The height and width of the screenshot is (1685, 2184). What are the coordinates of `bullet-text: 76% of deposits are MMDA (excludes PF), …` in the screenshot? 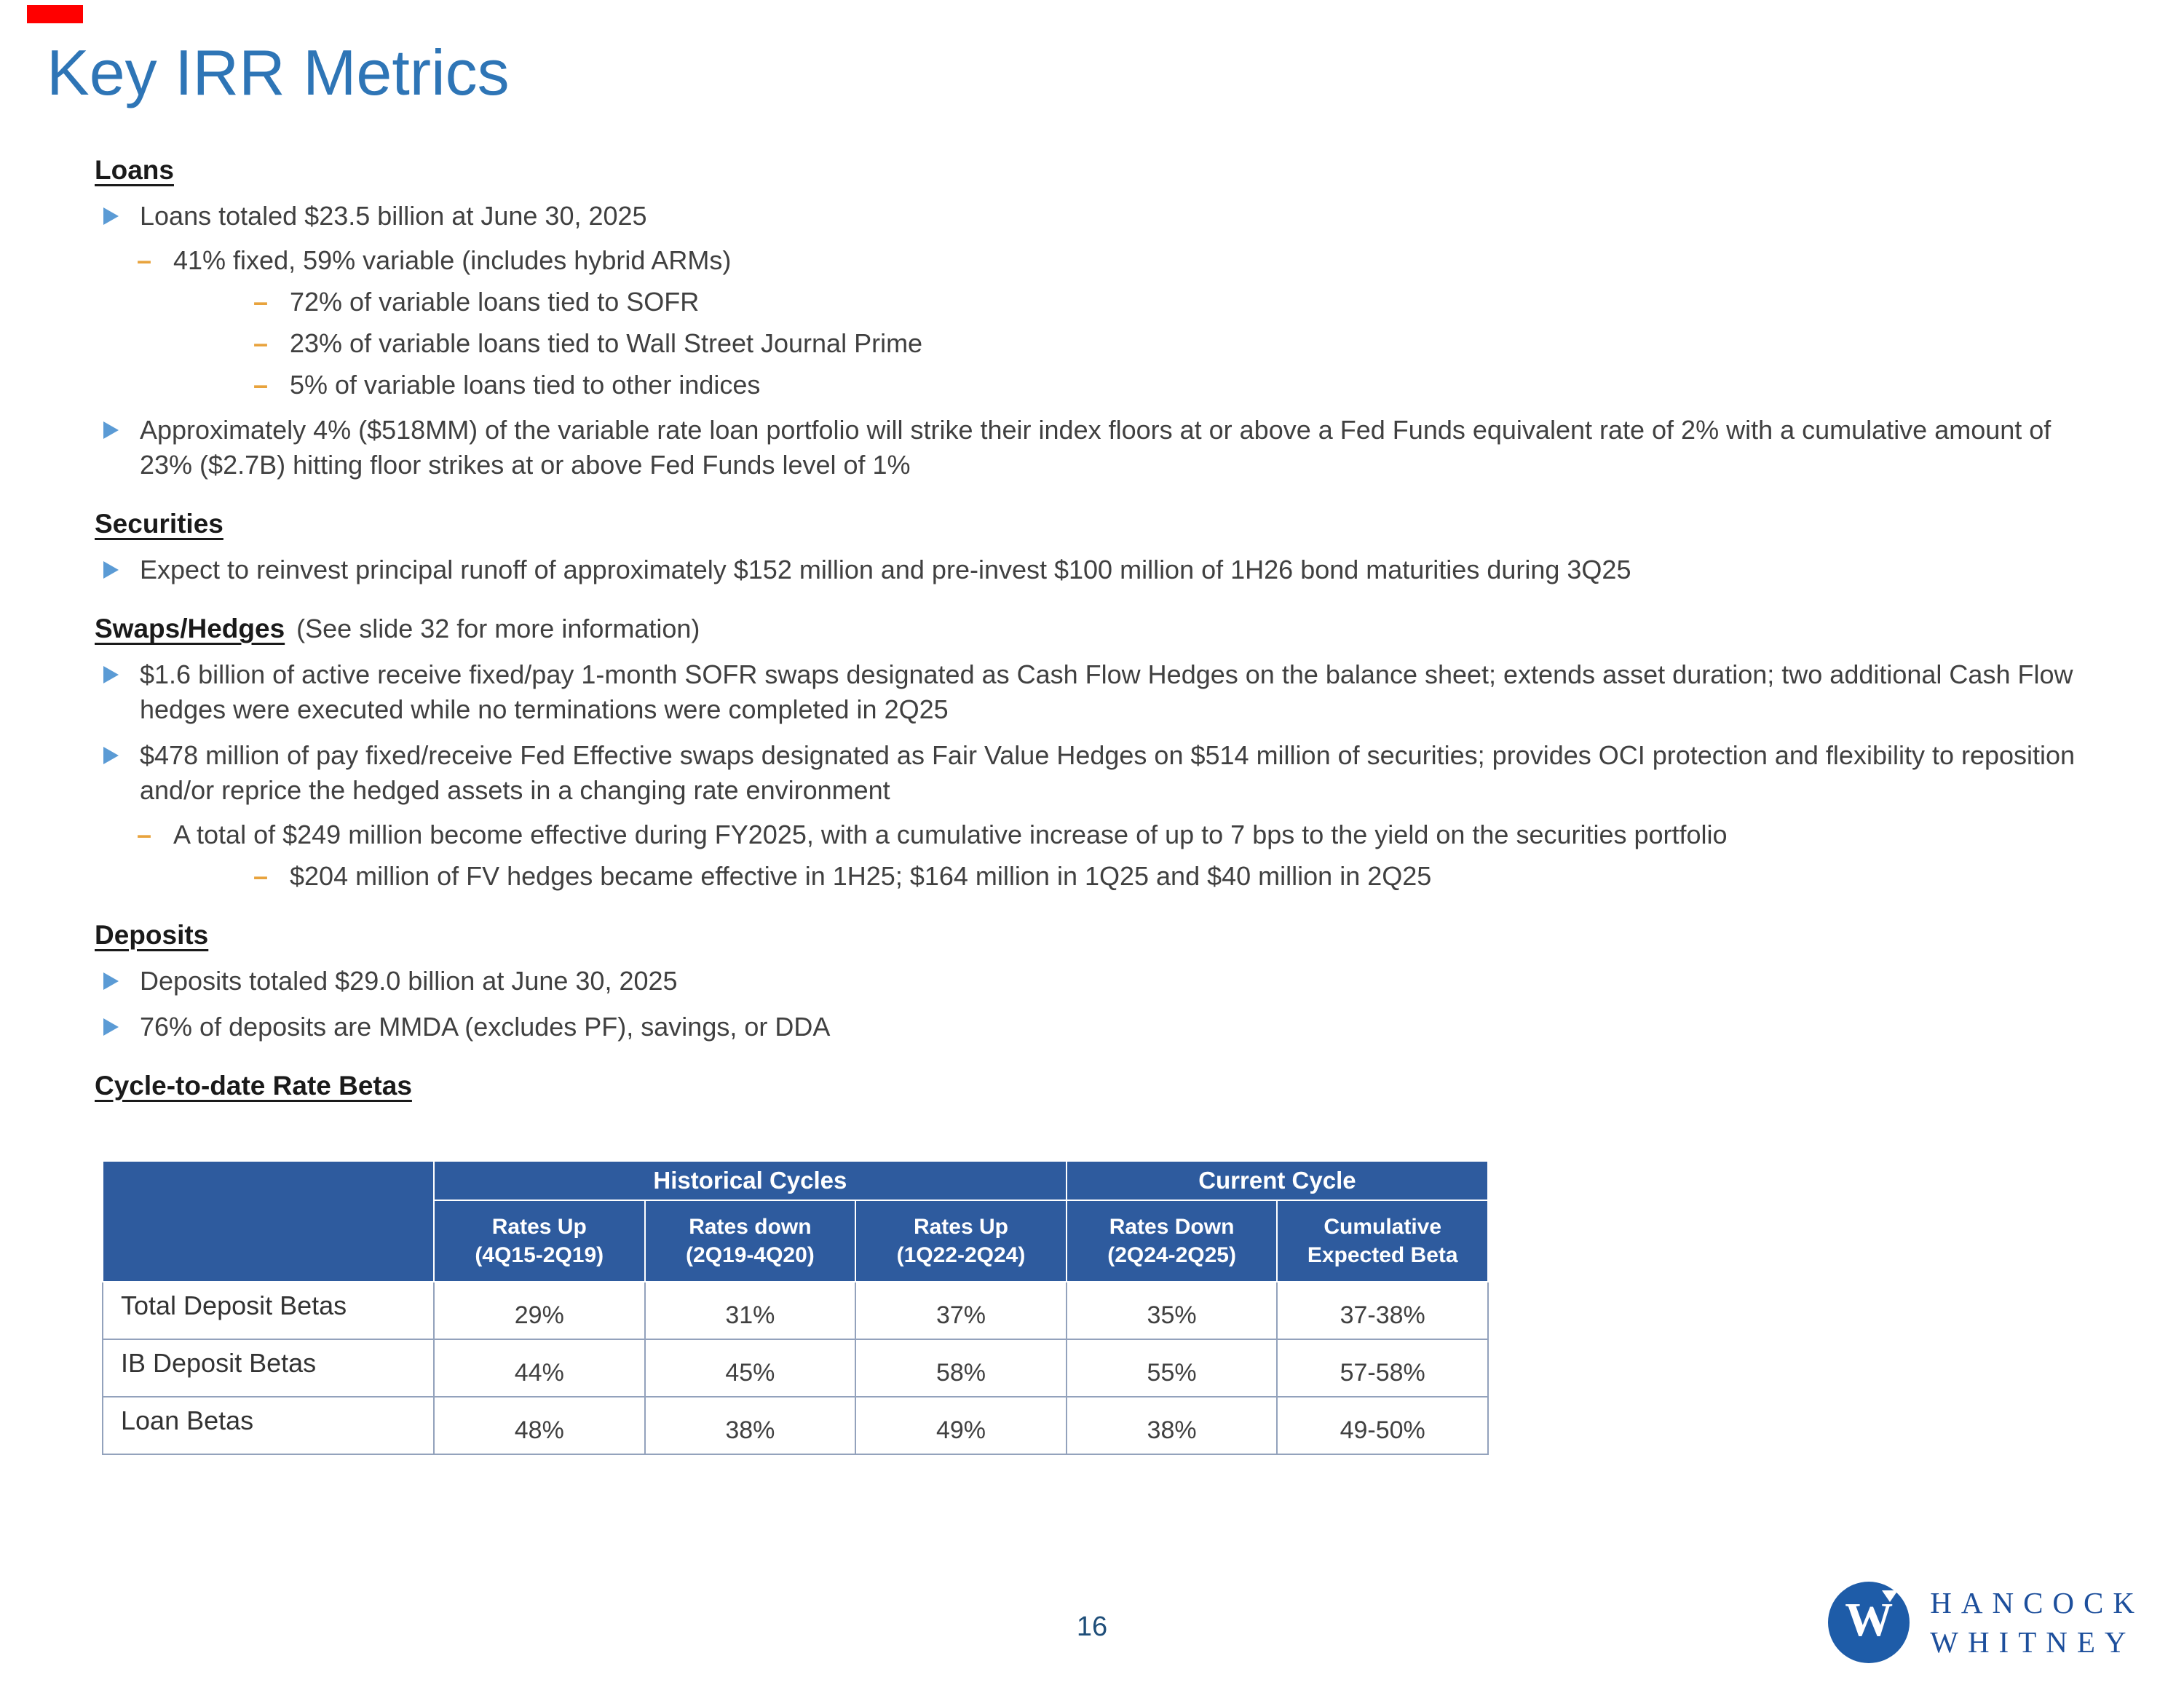 It's located at (485, 1026).